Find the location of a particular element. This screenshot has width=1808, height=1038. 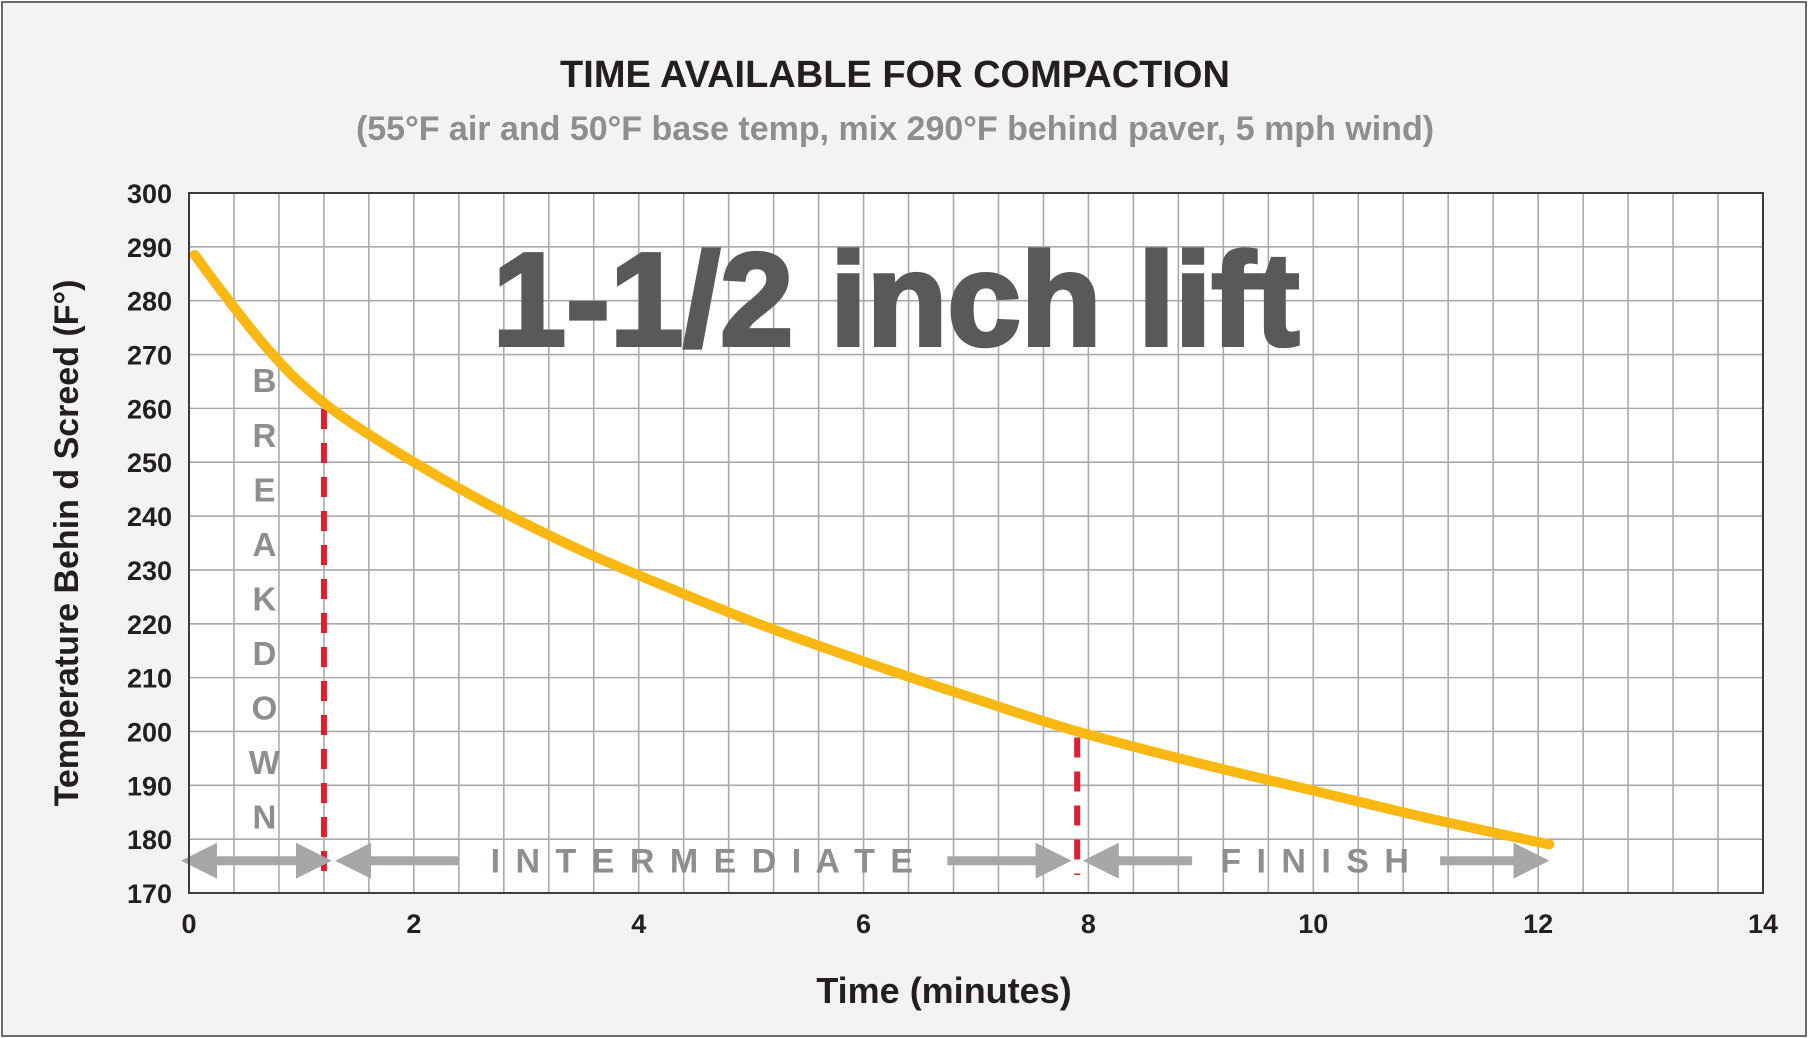

x-tick-label: 8 is located at coordinates (1088, 924).